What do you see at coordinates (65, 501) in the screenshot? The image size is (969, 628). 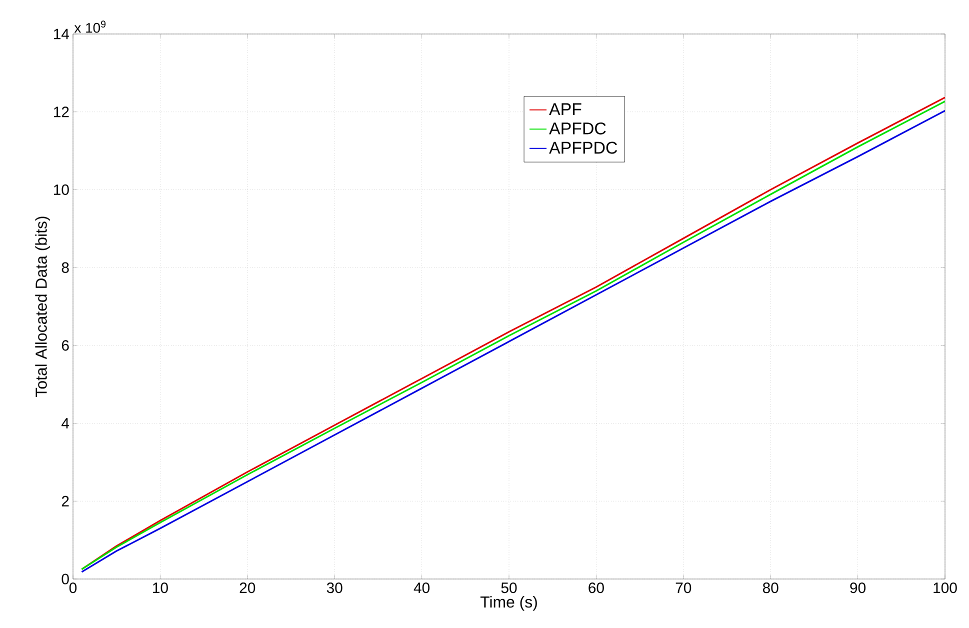 I see `y-tick-label: 2` at bounding box center [65, 501].